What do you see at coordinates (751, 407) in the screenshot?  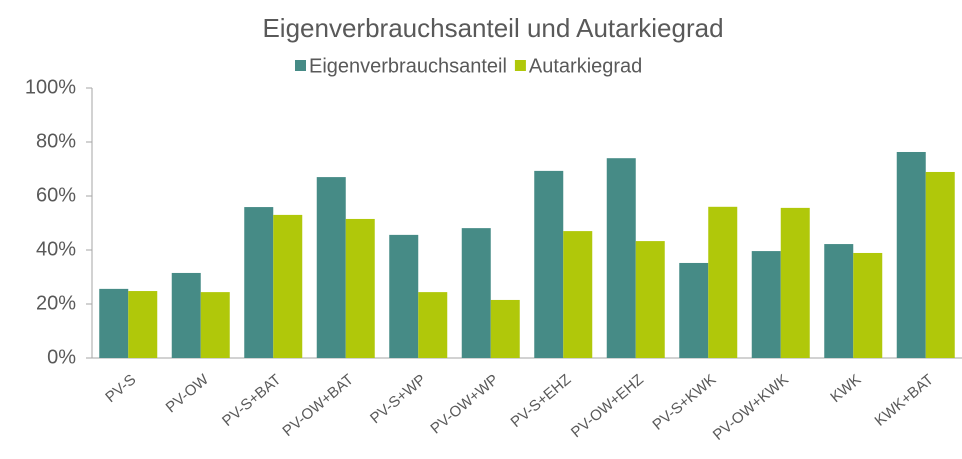 I see `x-tick-label: PV-OW+KWK` at bounding box center [751, 407].